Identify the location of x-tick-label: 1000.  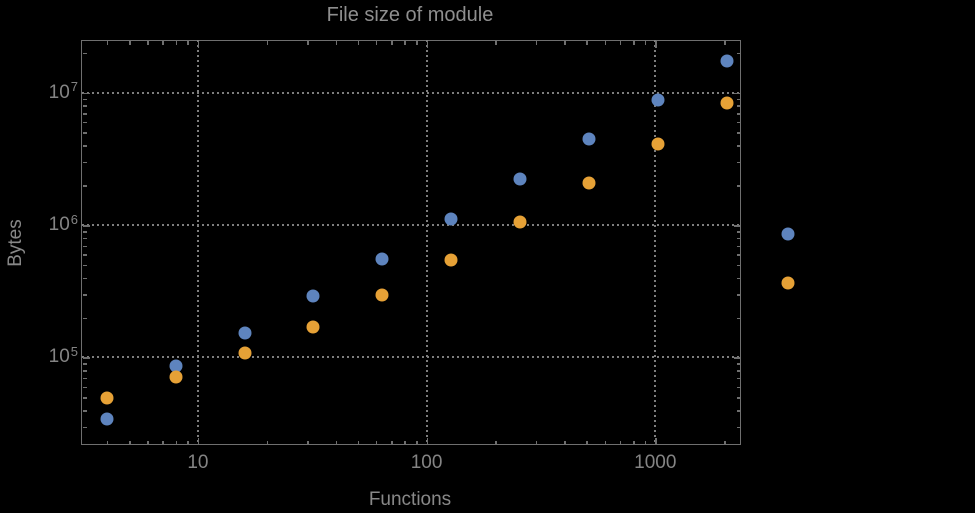
(655, 462).